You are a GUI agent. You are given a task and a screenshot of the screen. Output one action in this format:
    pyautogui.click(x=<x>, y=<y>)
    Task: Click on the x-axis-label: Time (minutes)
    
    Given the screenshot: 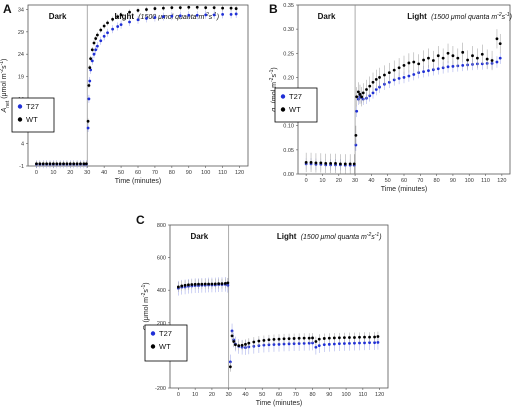 What is the action you would take?
    pyautogui.click(x=138, y=181)
    